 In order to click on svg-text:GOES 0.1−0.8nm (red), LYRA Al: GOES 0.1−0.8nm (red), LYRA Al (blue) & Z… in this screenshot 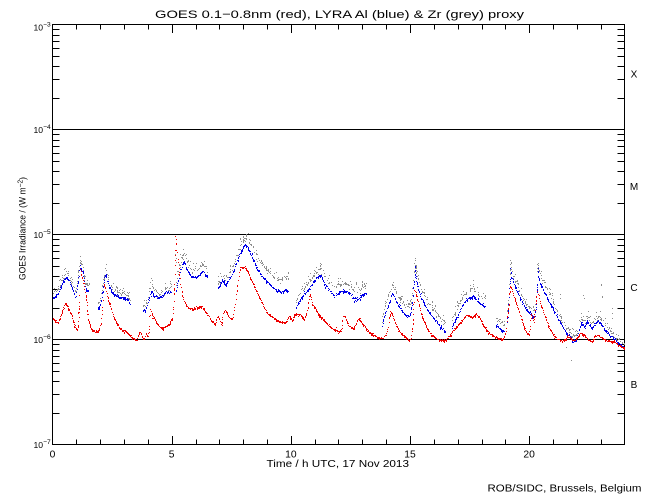, I will do `click(339, 15)`.